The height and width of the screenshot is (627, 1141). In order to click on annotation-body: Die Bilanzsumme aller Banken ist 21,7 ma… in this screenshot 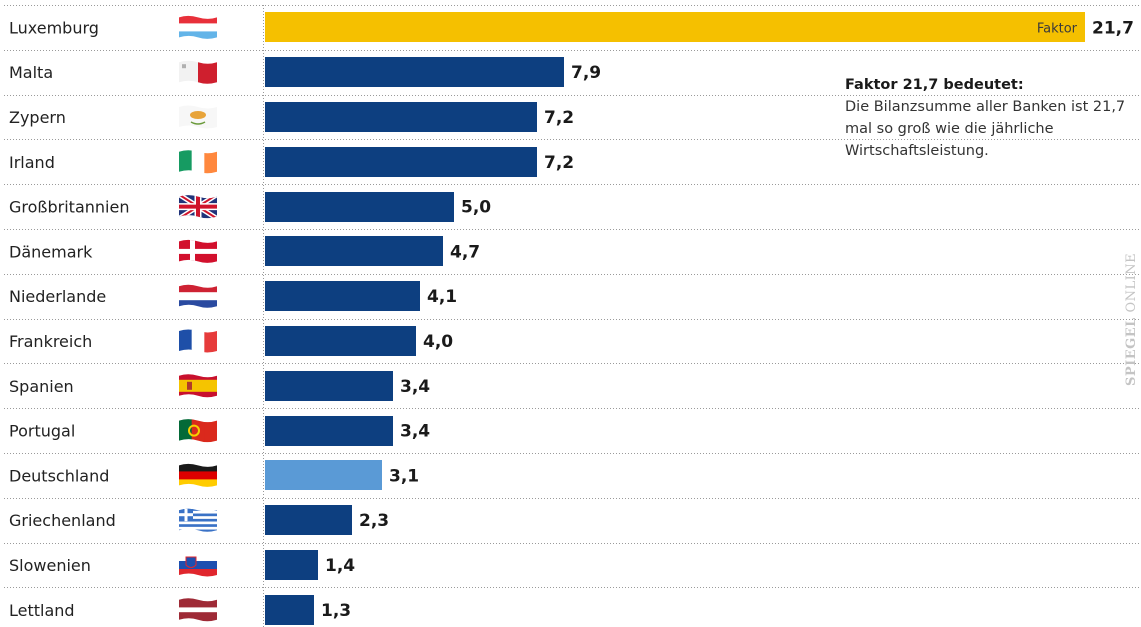, I will do `click(985, 129)`.